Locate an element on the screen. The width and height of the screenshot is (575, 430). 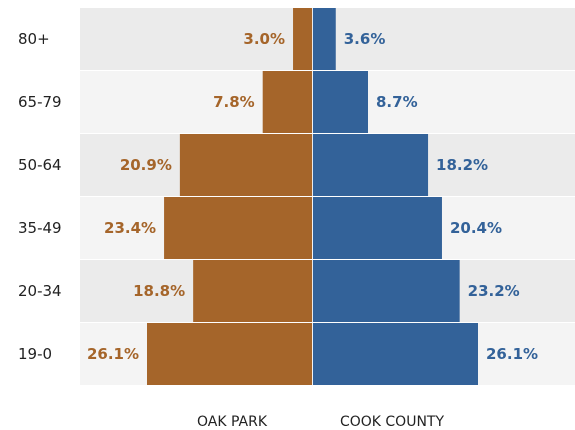
legend-label: COOK COUNTY is located at coordinates (392, 422).